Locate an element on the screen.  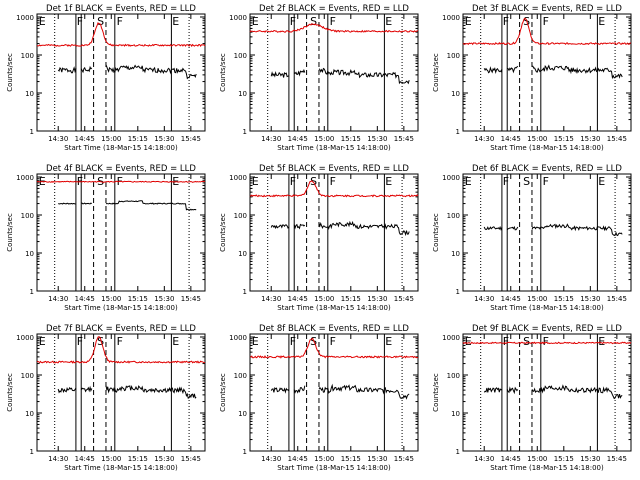
panel-title: Det 2f BLACK = Events, RED = LLD is located at coordinates (334, 9).